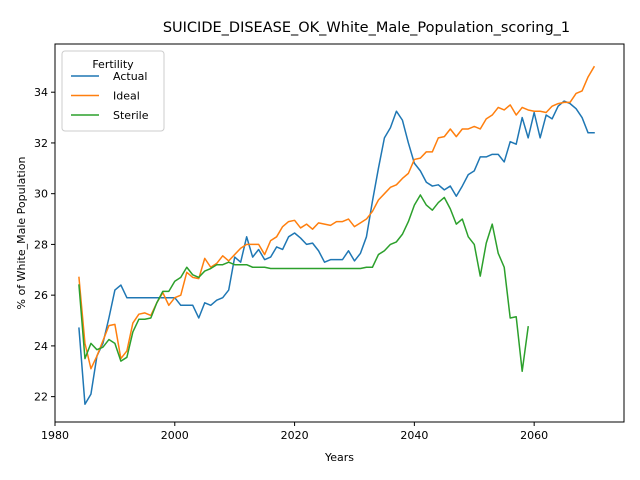 The image size is (640, 480). Describe the element at coordinates (126, 96) in the screenshot. I see `legend-label-ideal: Ideal` at that location.